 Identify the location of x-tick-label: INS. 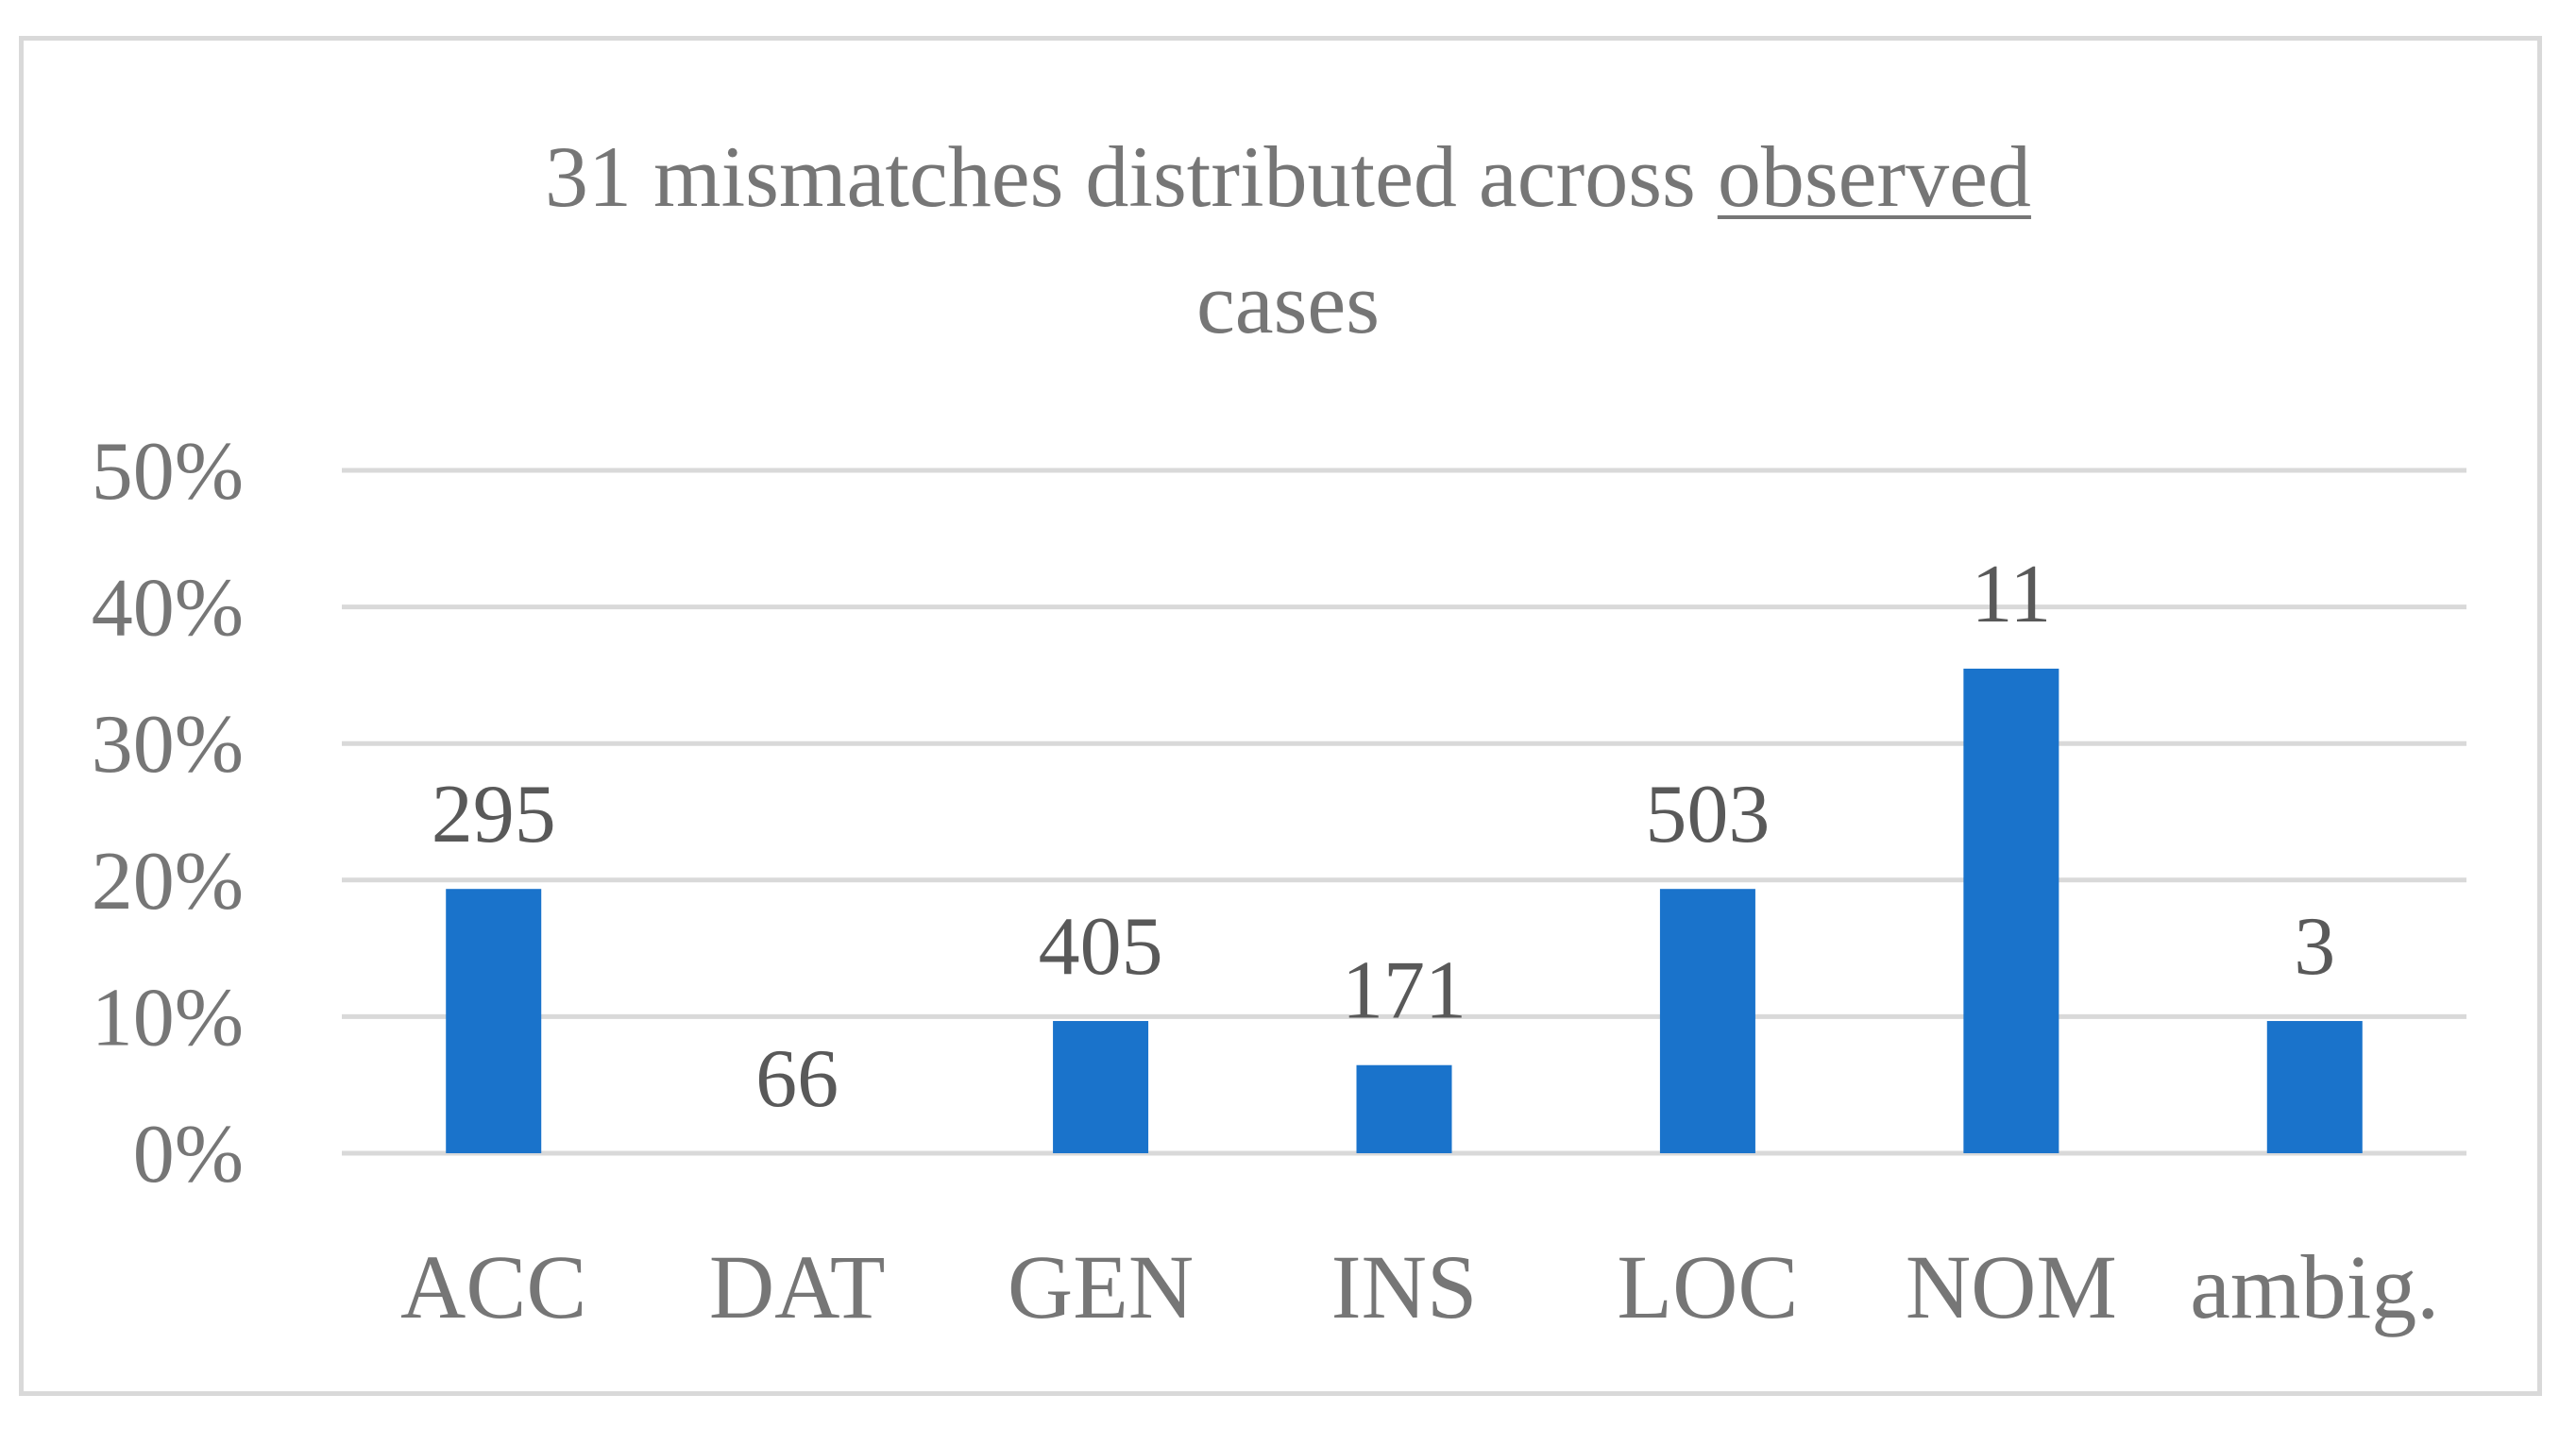
(1404, 1287).